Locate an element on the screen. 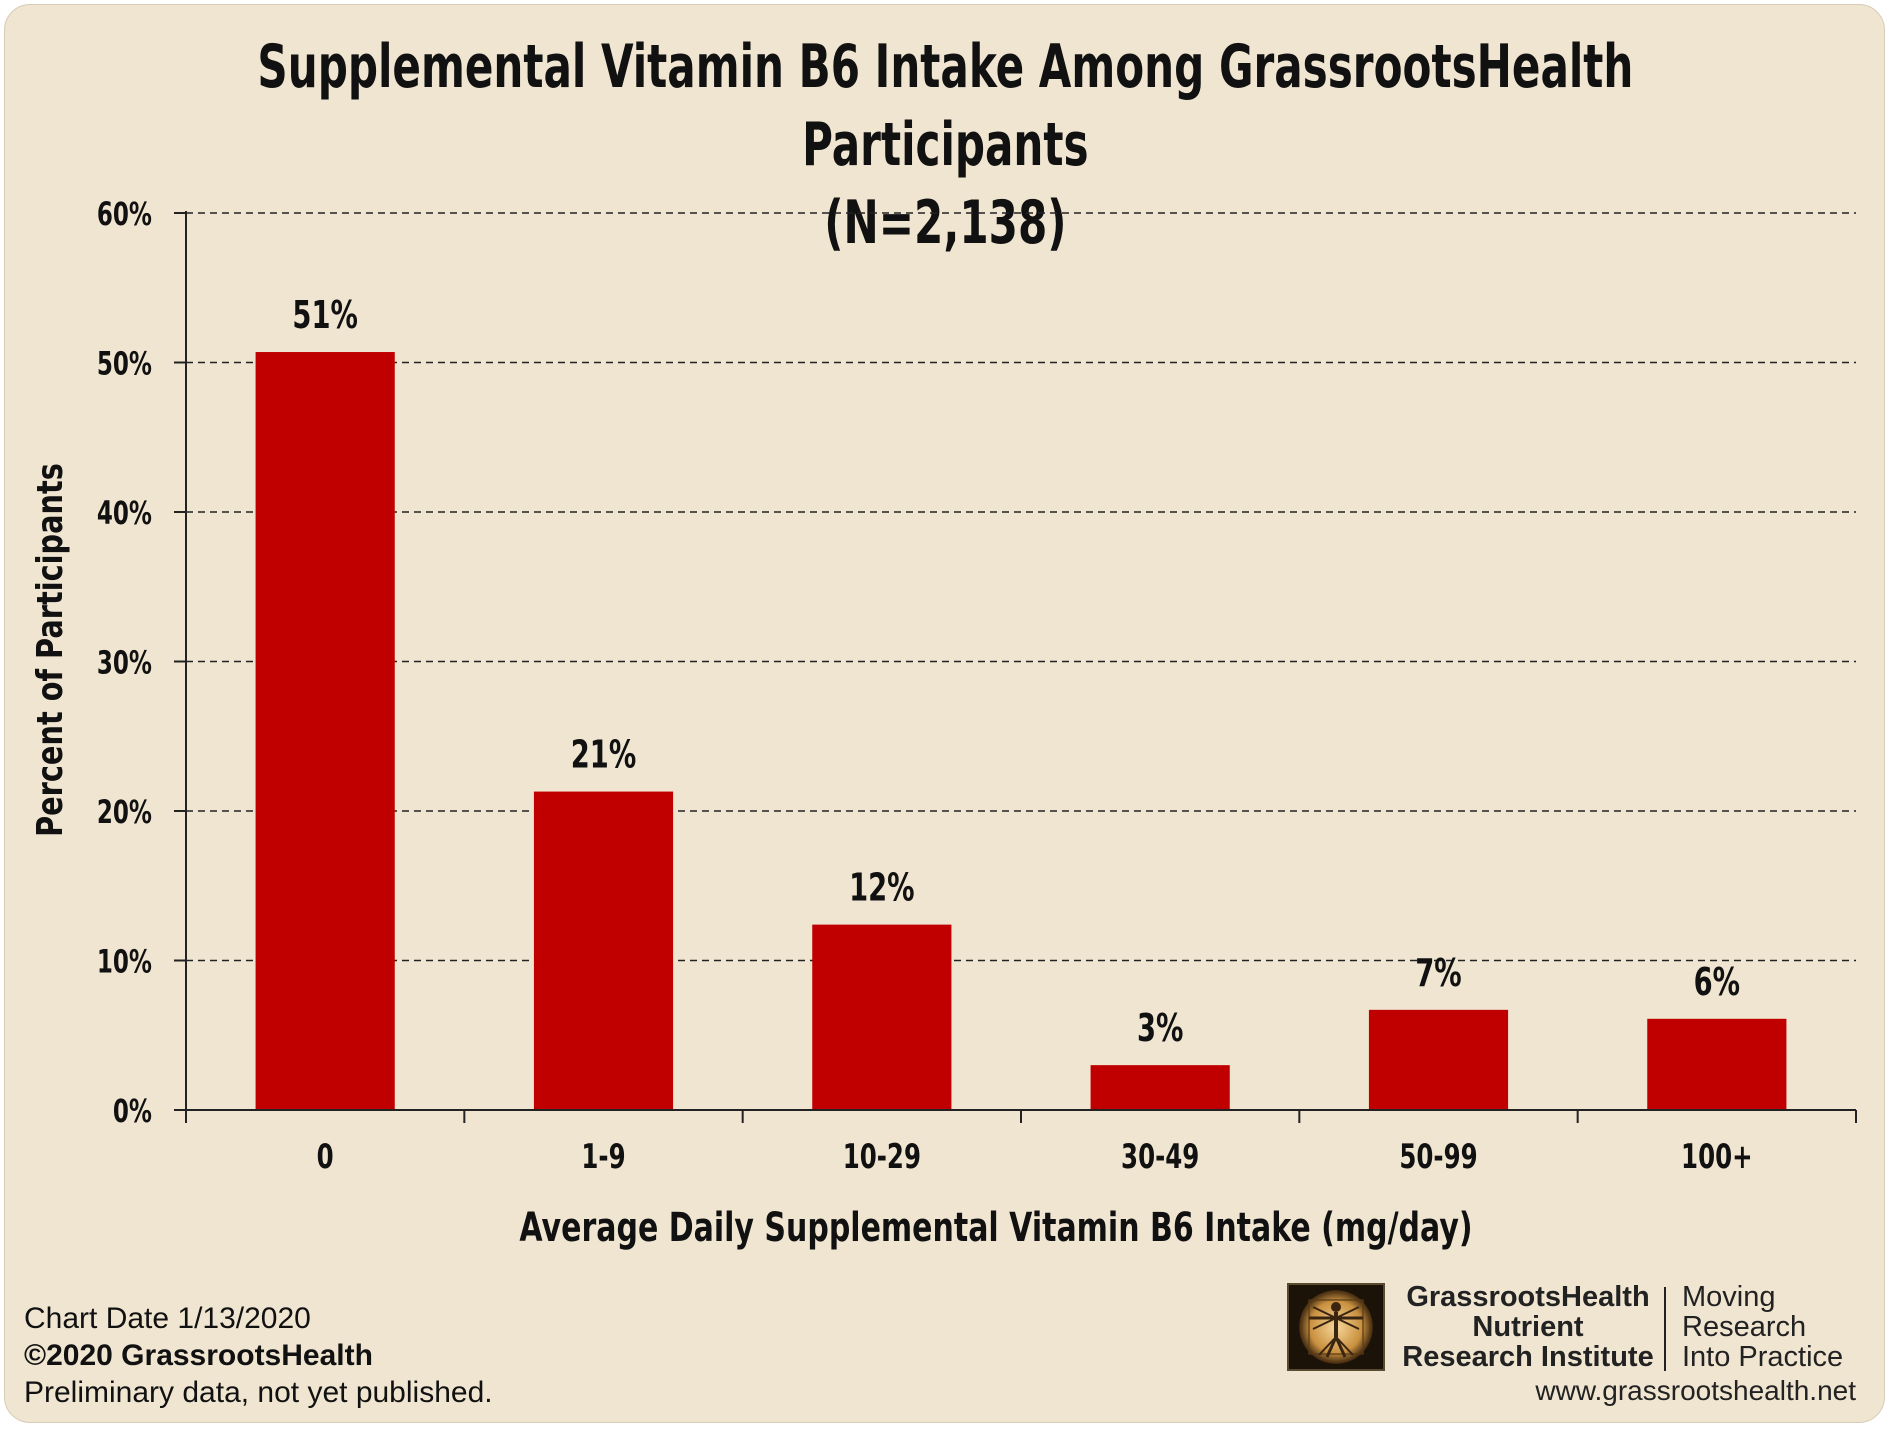 The width and height of the screenshot is (1891, 1429). tagline-line-3: Into Practice is located at coordinates (1763, 1357).